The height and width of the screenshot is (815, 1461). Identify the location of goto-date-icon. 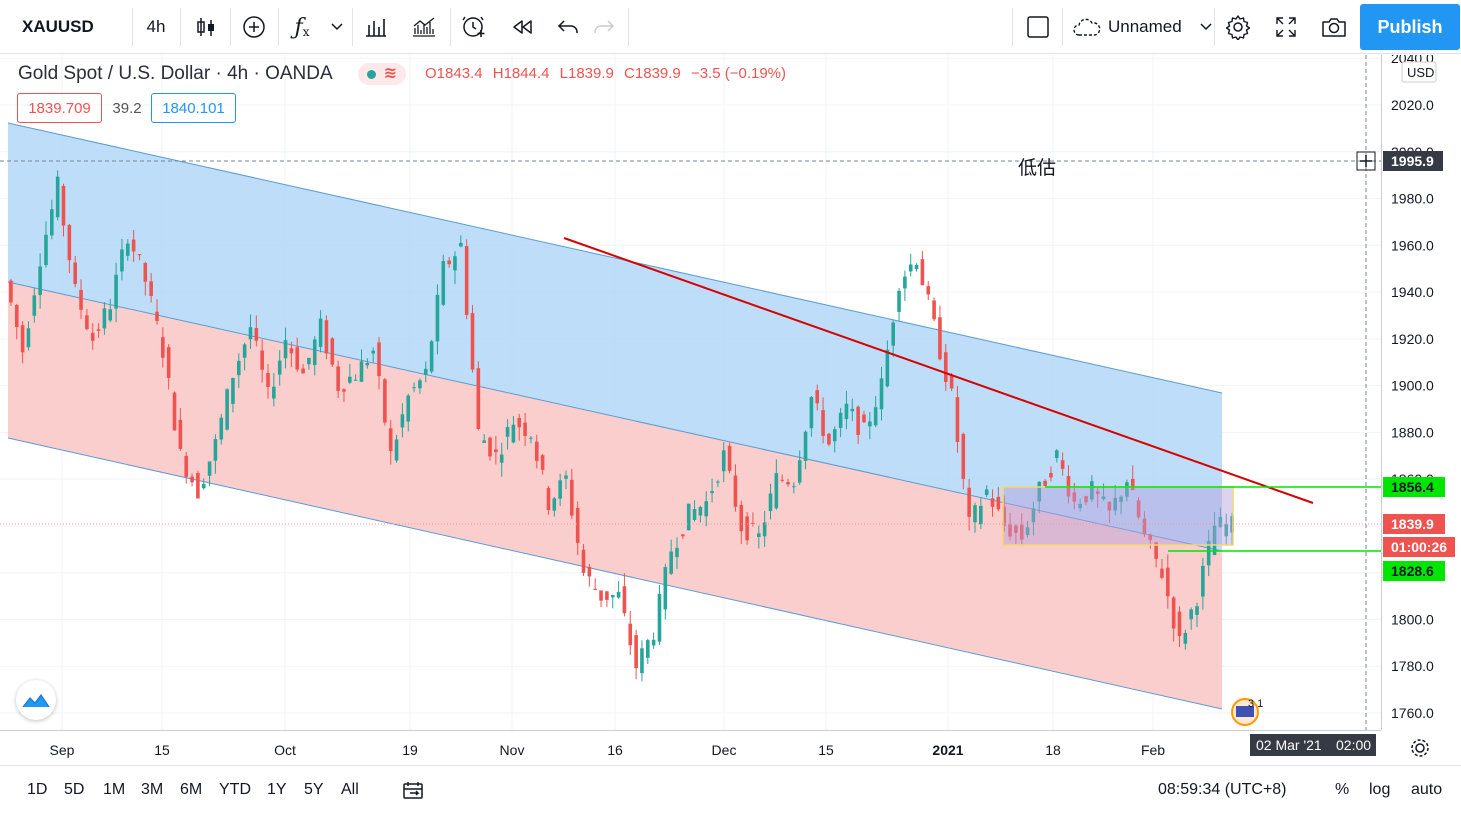
(413, 790).